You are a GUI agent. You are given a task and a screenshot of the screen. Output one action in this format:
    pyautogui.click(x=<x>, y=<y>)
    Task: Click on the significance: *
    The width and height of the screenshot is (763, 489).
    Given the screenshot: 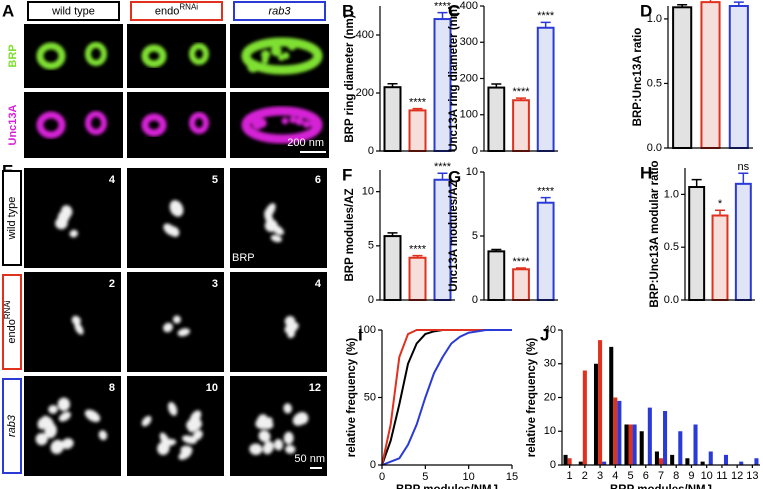 What is the action you would take?
    pyautogui.click(x=720, y=204)
    